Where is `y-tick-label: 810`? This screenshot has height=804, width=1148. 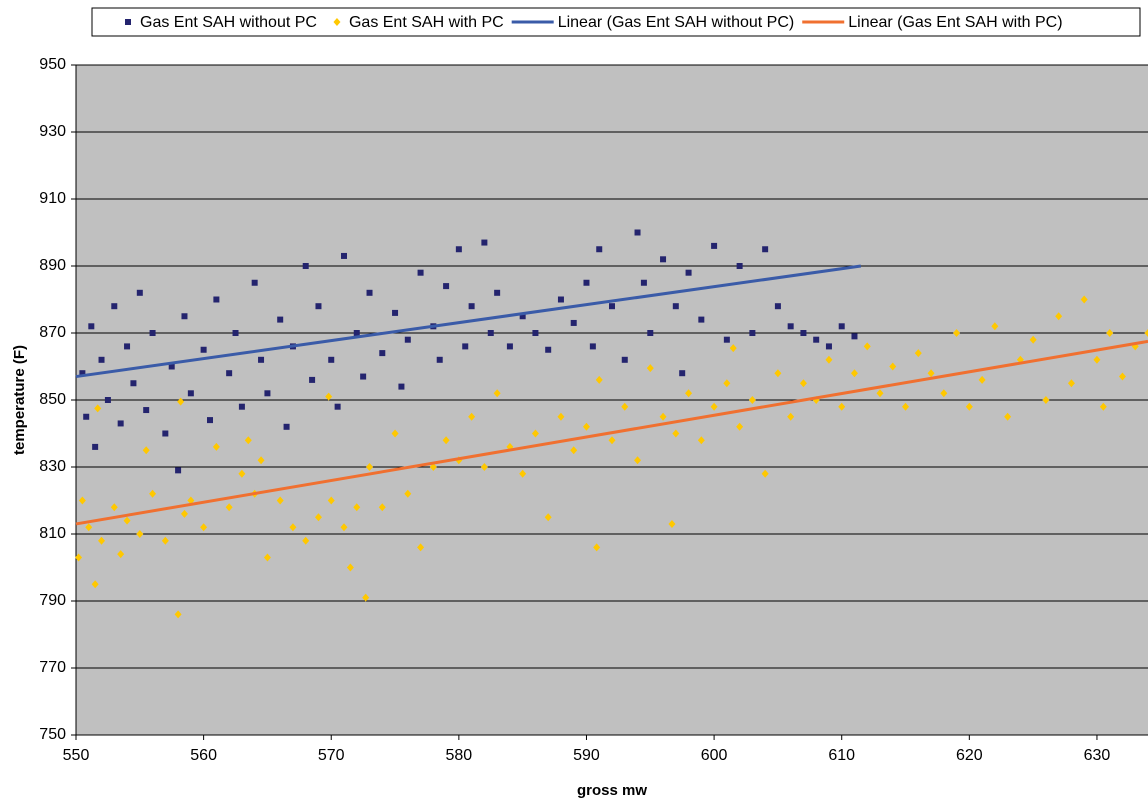 y-tick-label: 810 is located at coordinates (52, 533).